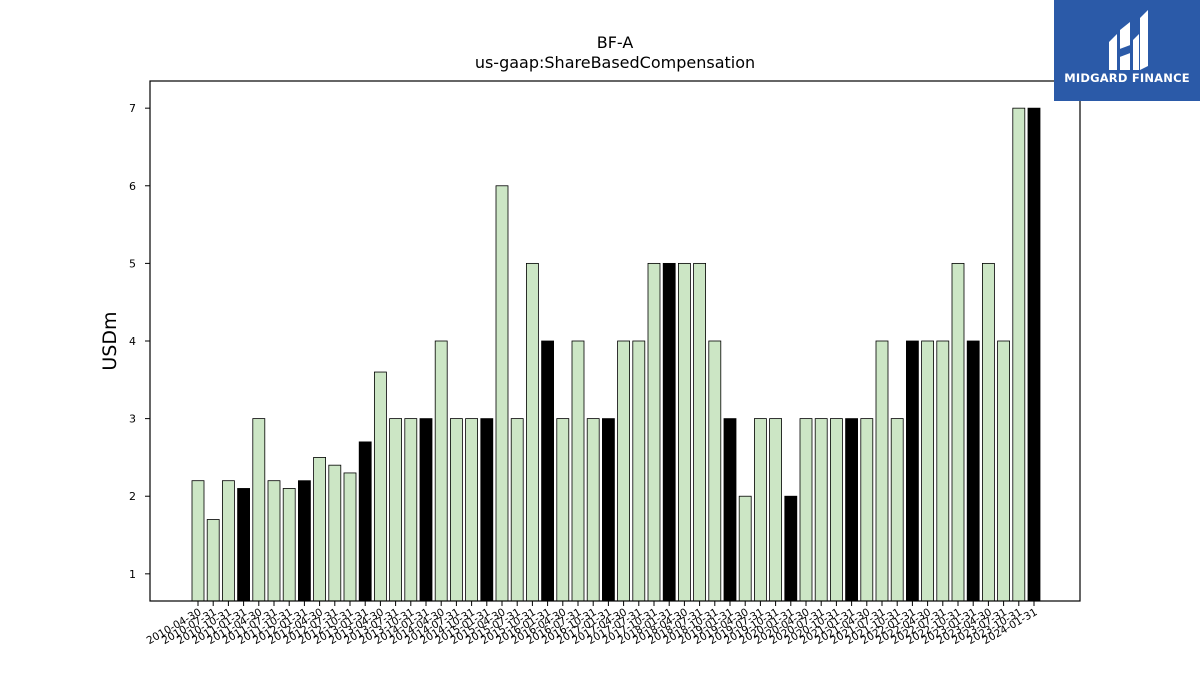 The width and height of the screenshot is (1200, 675). I want to click on y-tick-label: 5, so click(132, 263).